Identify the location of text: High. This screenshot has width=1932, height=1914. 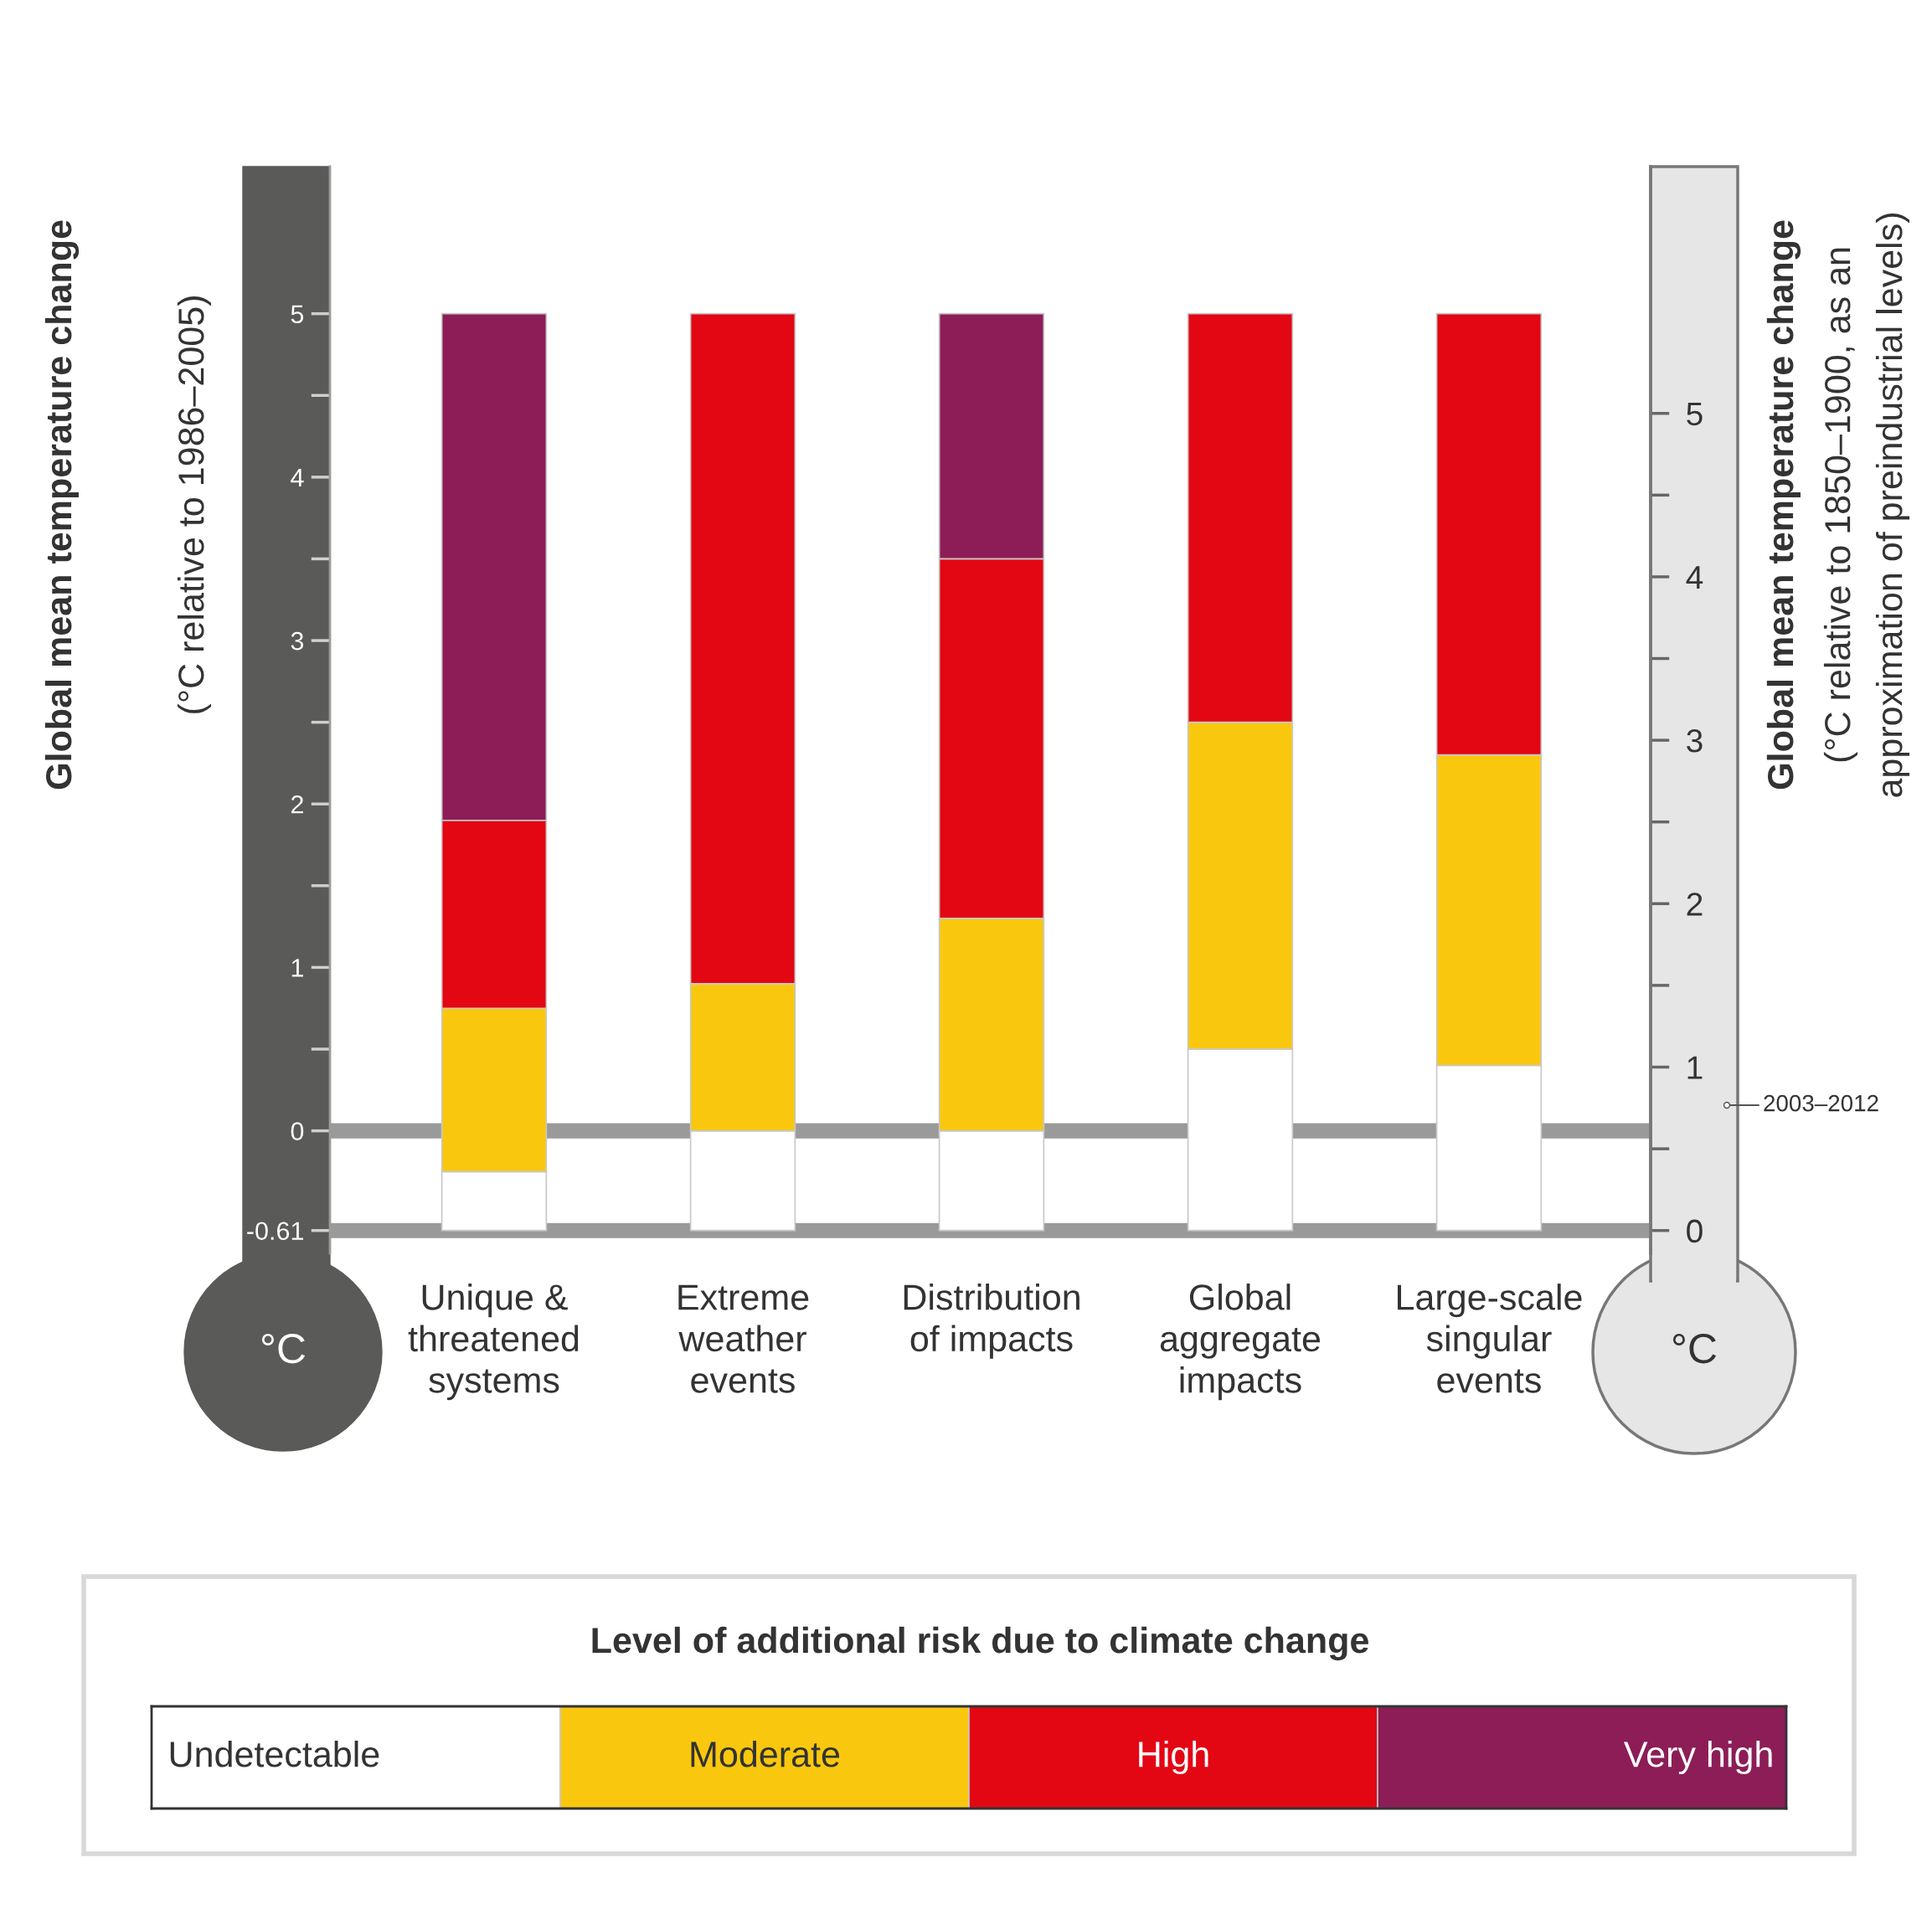
(1173, 1757).